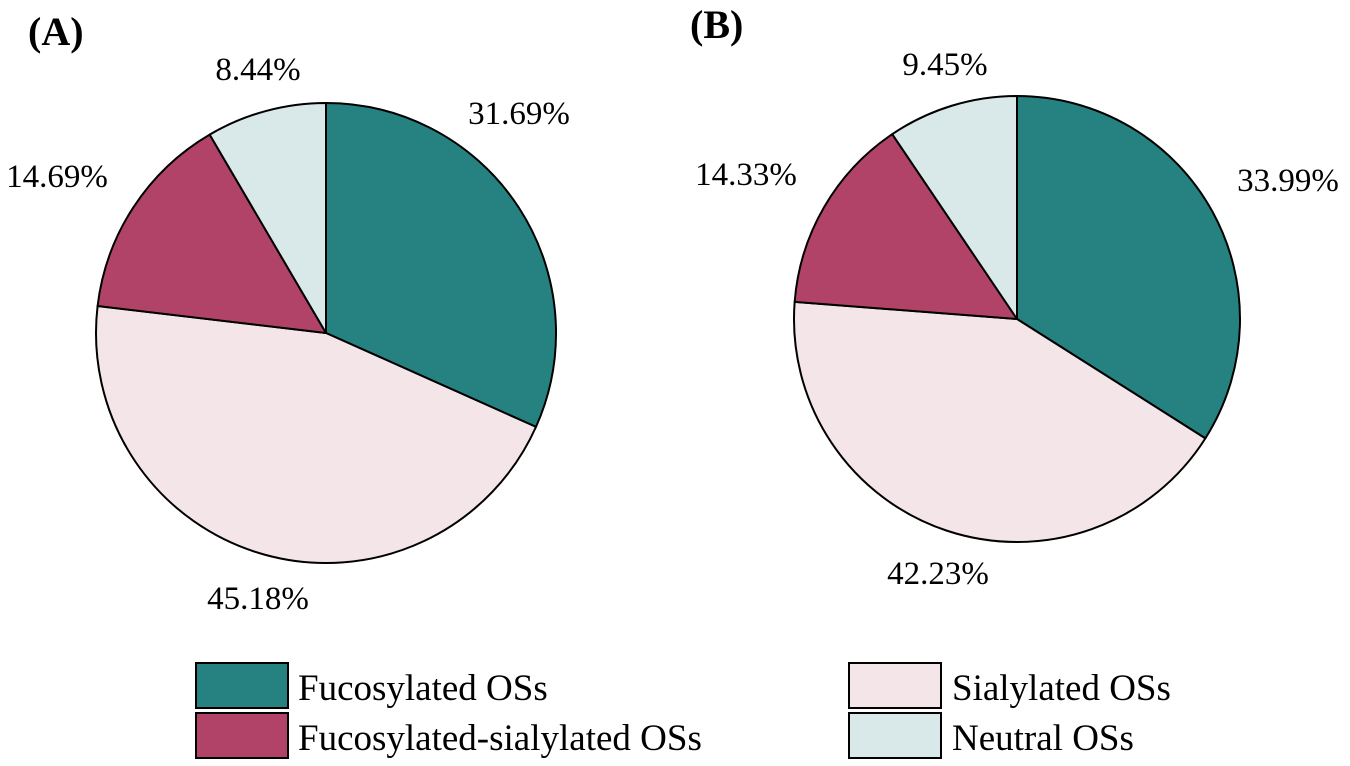 This screenshot has width=1350, height=766. What do you see at coordinates (258, 599) in the screenshot?
I see `pie-a-label-sialylated: 45.18%` at bounding box center [258, 599].